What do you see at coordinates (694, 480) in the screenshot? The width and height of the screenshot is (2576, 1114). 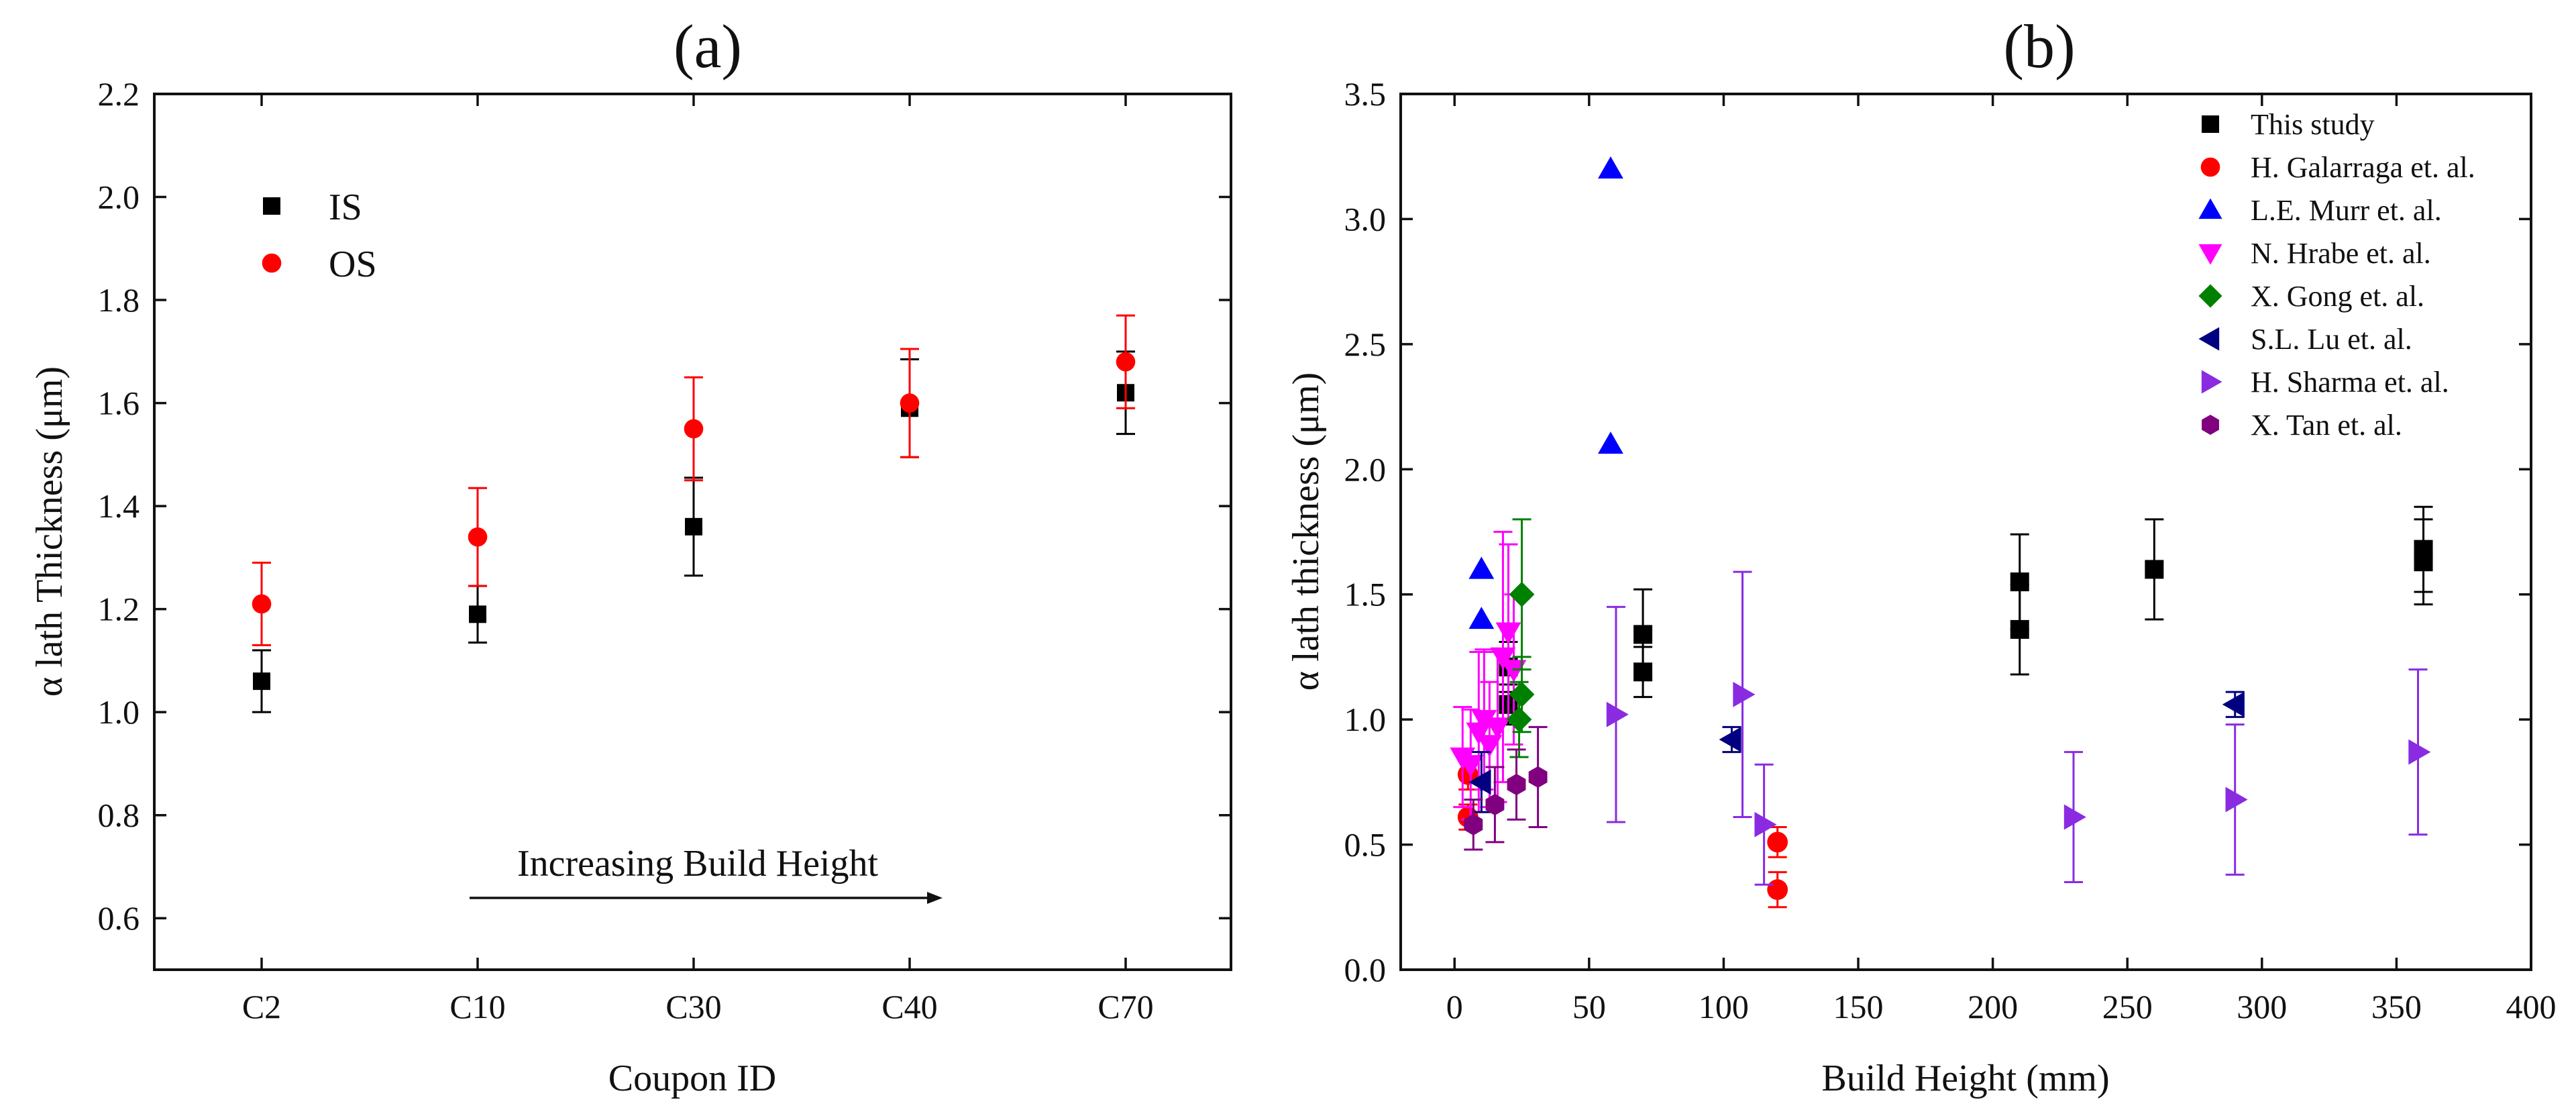 I see `panel-a-series-os` at bounding box center [694, 480].